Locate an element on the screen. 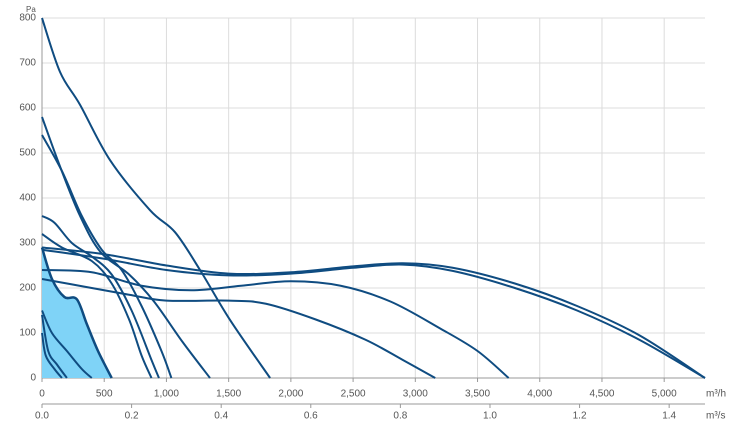 The width and height of the screenshot is (744, 435). x-tick-label: 3,500 is located at coordinates (477, 394).